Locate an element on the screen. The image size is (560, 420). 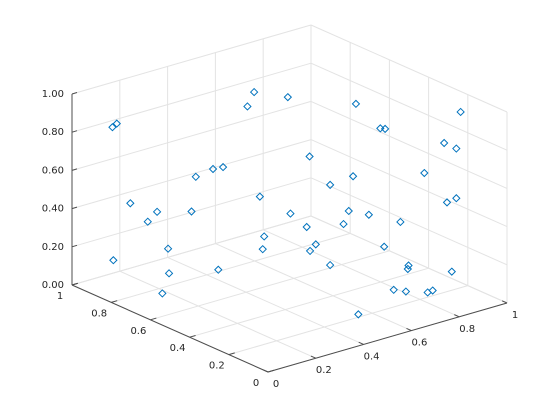
x-tick-label: 0.4 is located at coordinates (372, 356).